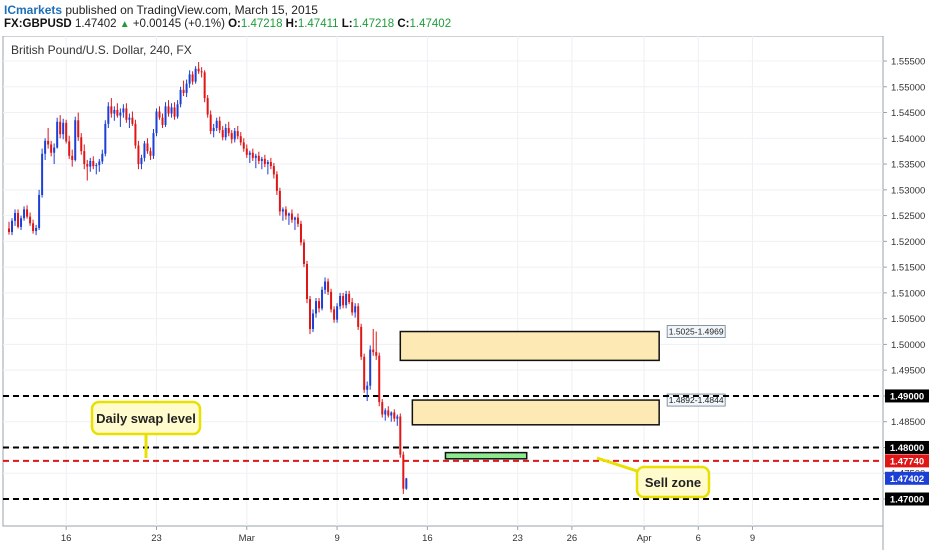 The height and width of the screenshot is (550, 932). What do you see at coordinates (907, 396) in the screenshot?
I see `level-tag-1.49000` at bounding box center [907, 396].